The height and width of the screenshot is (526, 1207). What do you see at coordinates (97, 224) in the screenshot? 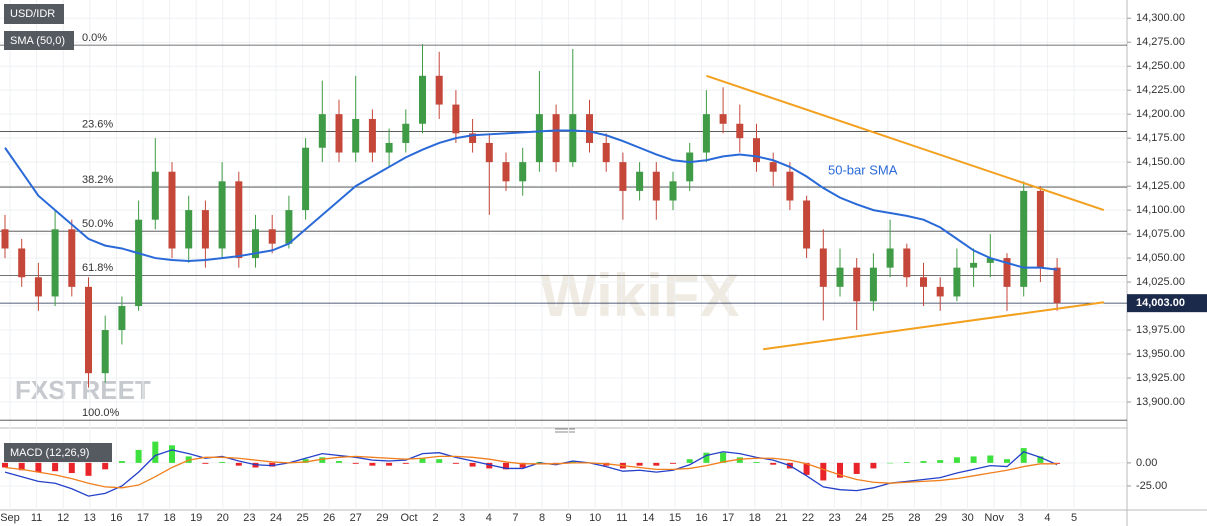
I see `fib-label: 50.0%` at bounding box center [97, 224].